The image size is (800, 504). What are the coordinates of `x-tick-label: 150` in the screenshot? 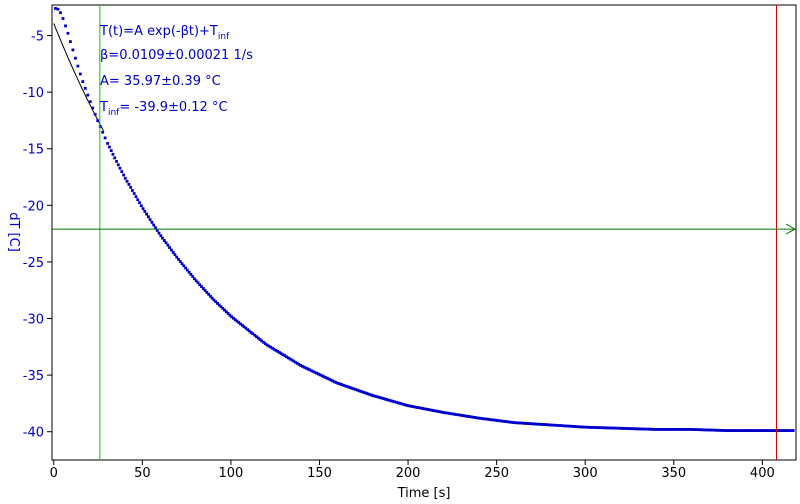 It's located at (319, 473).